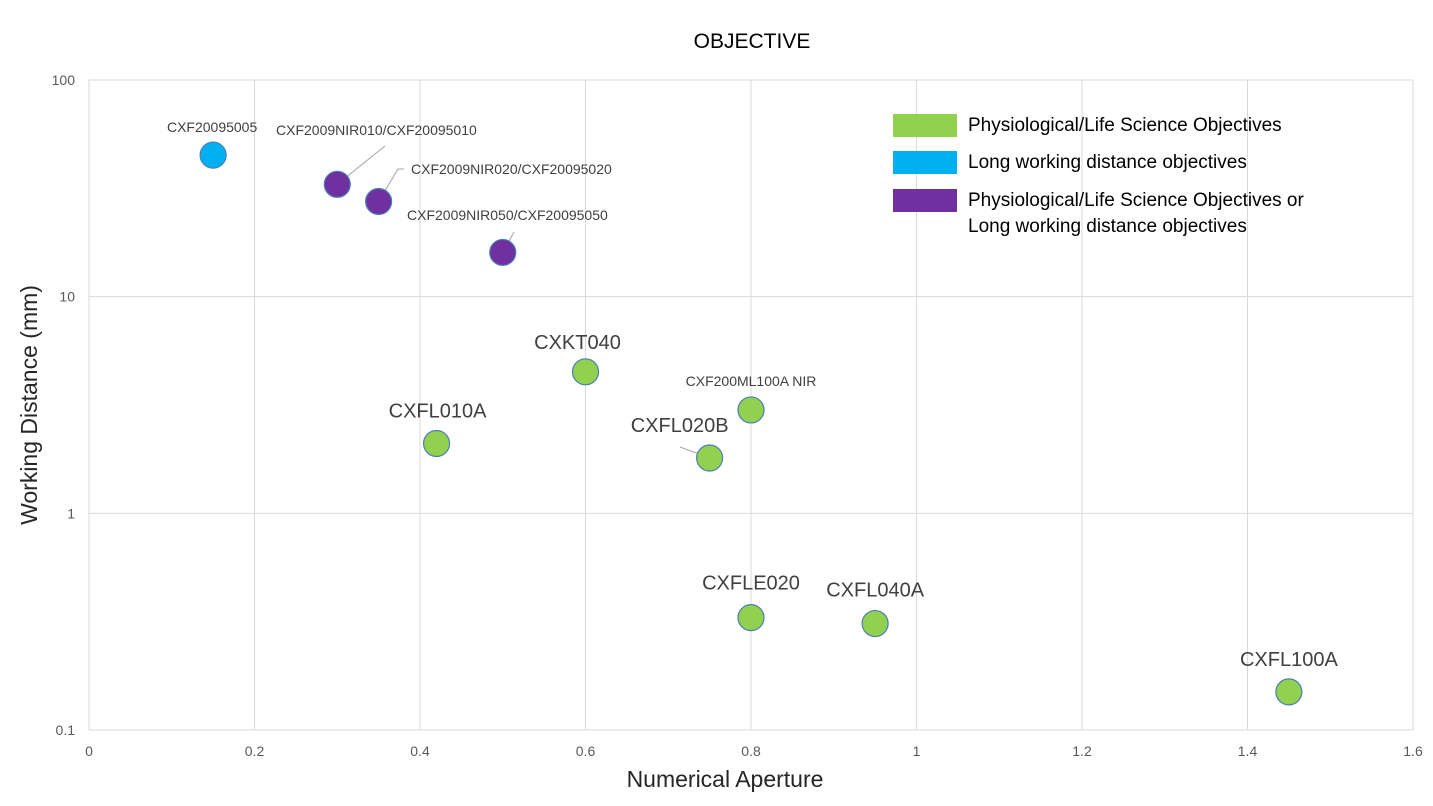 This screenshot has width=1433, height=806. Describe the element at coordinates (1289, 660) in the screenshot. I see `data-label: CXFL100A` at that location.